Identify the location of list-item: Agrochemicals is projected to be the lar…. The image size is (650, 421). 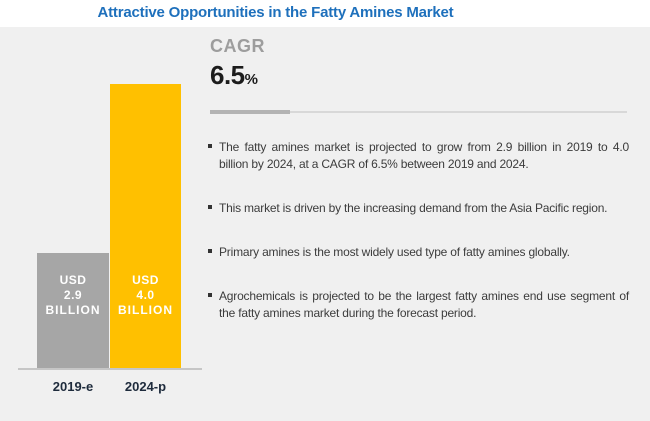
(418, 305).